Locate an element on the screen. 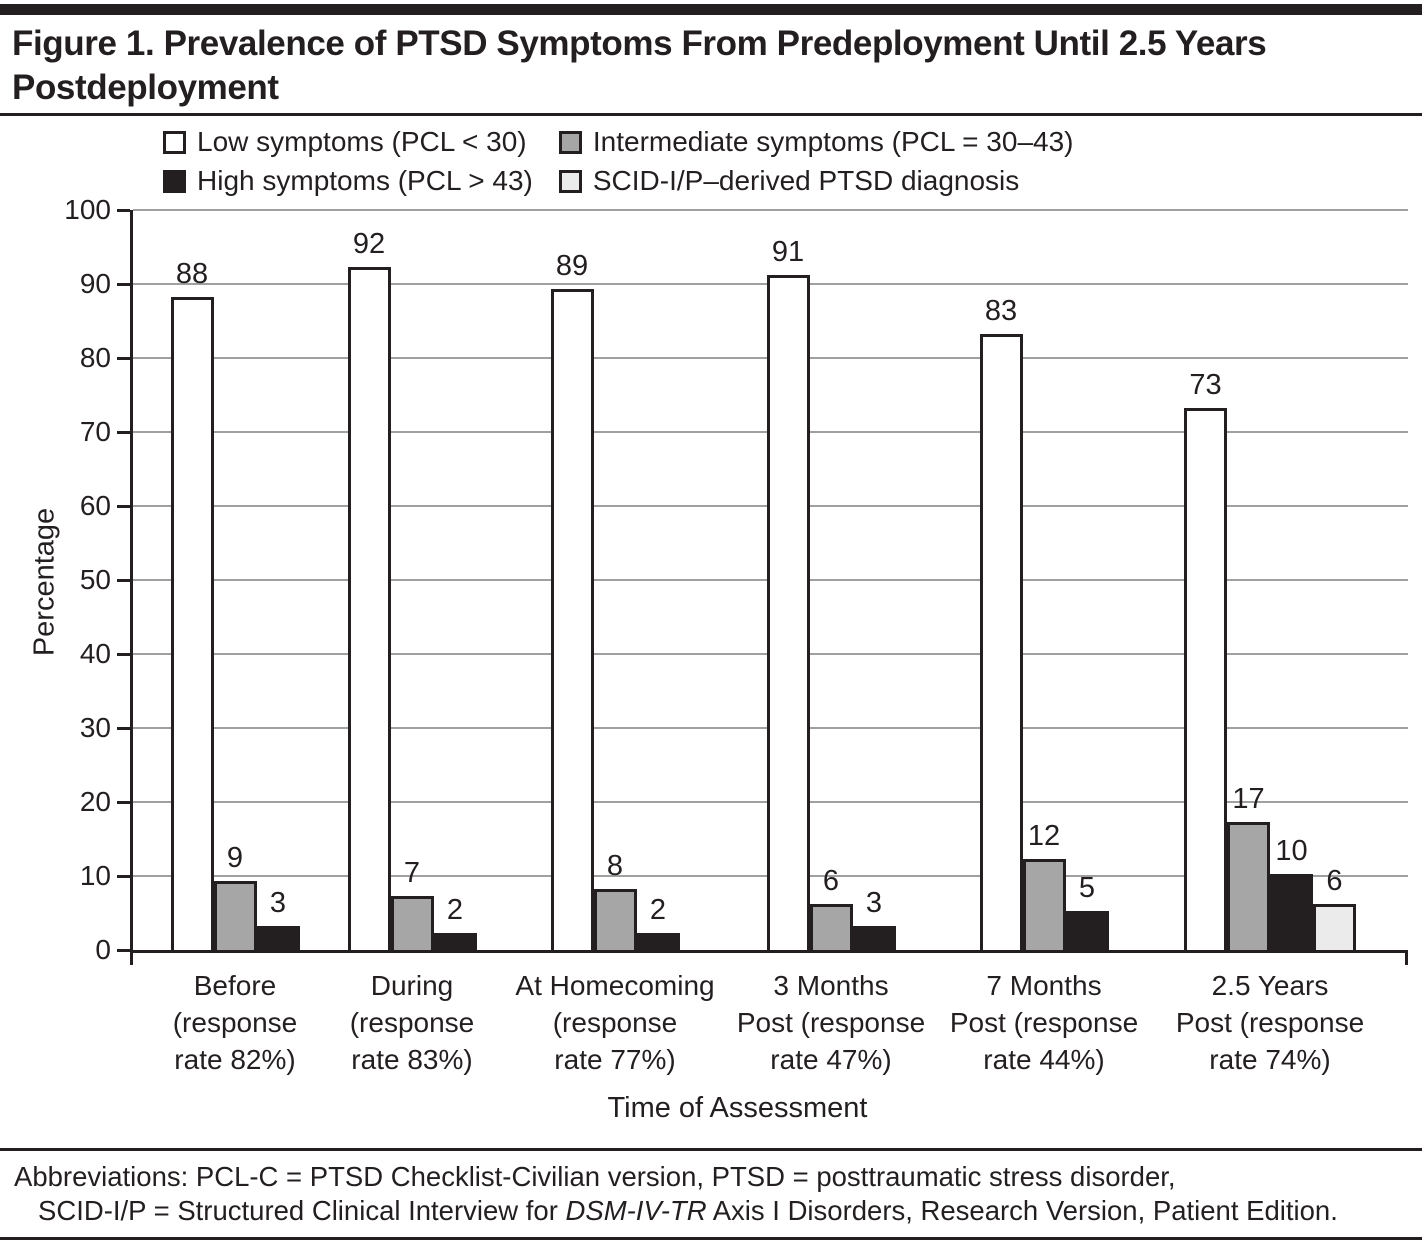 This screenshot has width=1422, height=1244. bar-value-label: 17 is located at coordinates (1248, 799).